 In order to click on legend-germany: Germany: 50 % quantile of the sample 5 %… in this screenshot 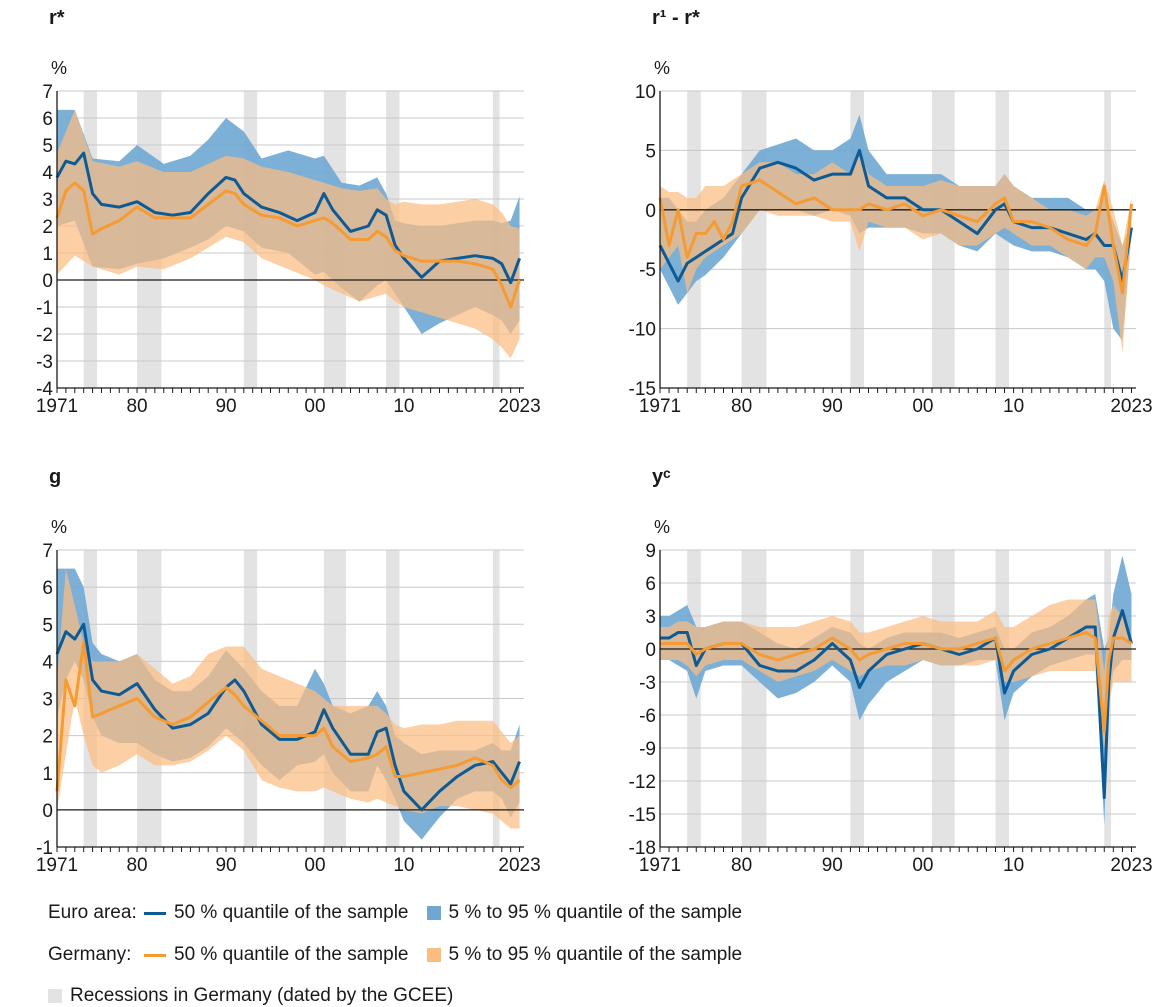, I will do `click(395, 955)`.